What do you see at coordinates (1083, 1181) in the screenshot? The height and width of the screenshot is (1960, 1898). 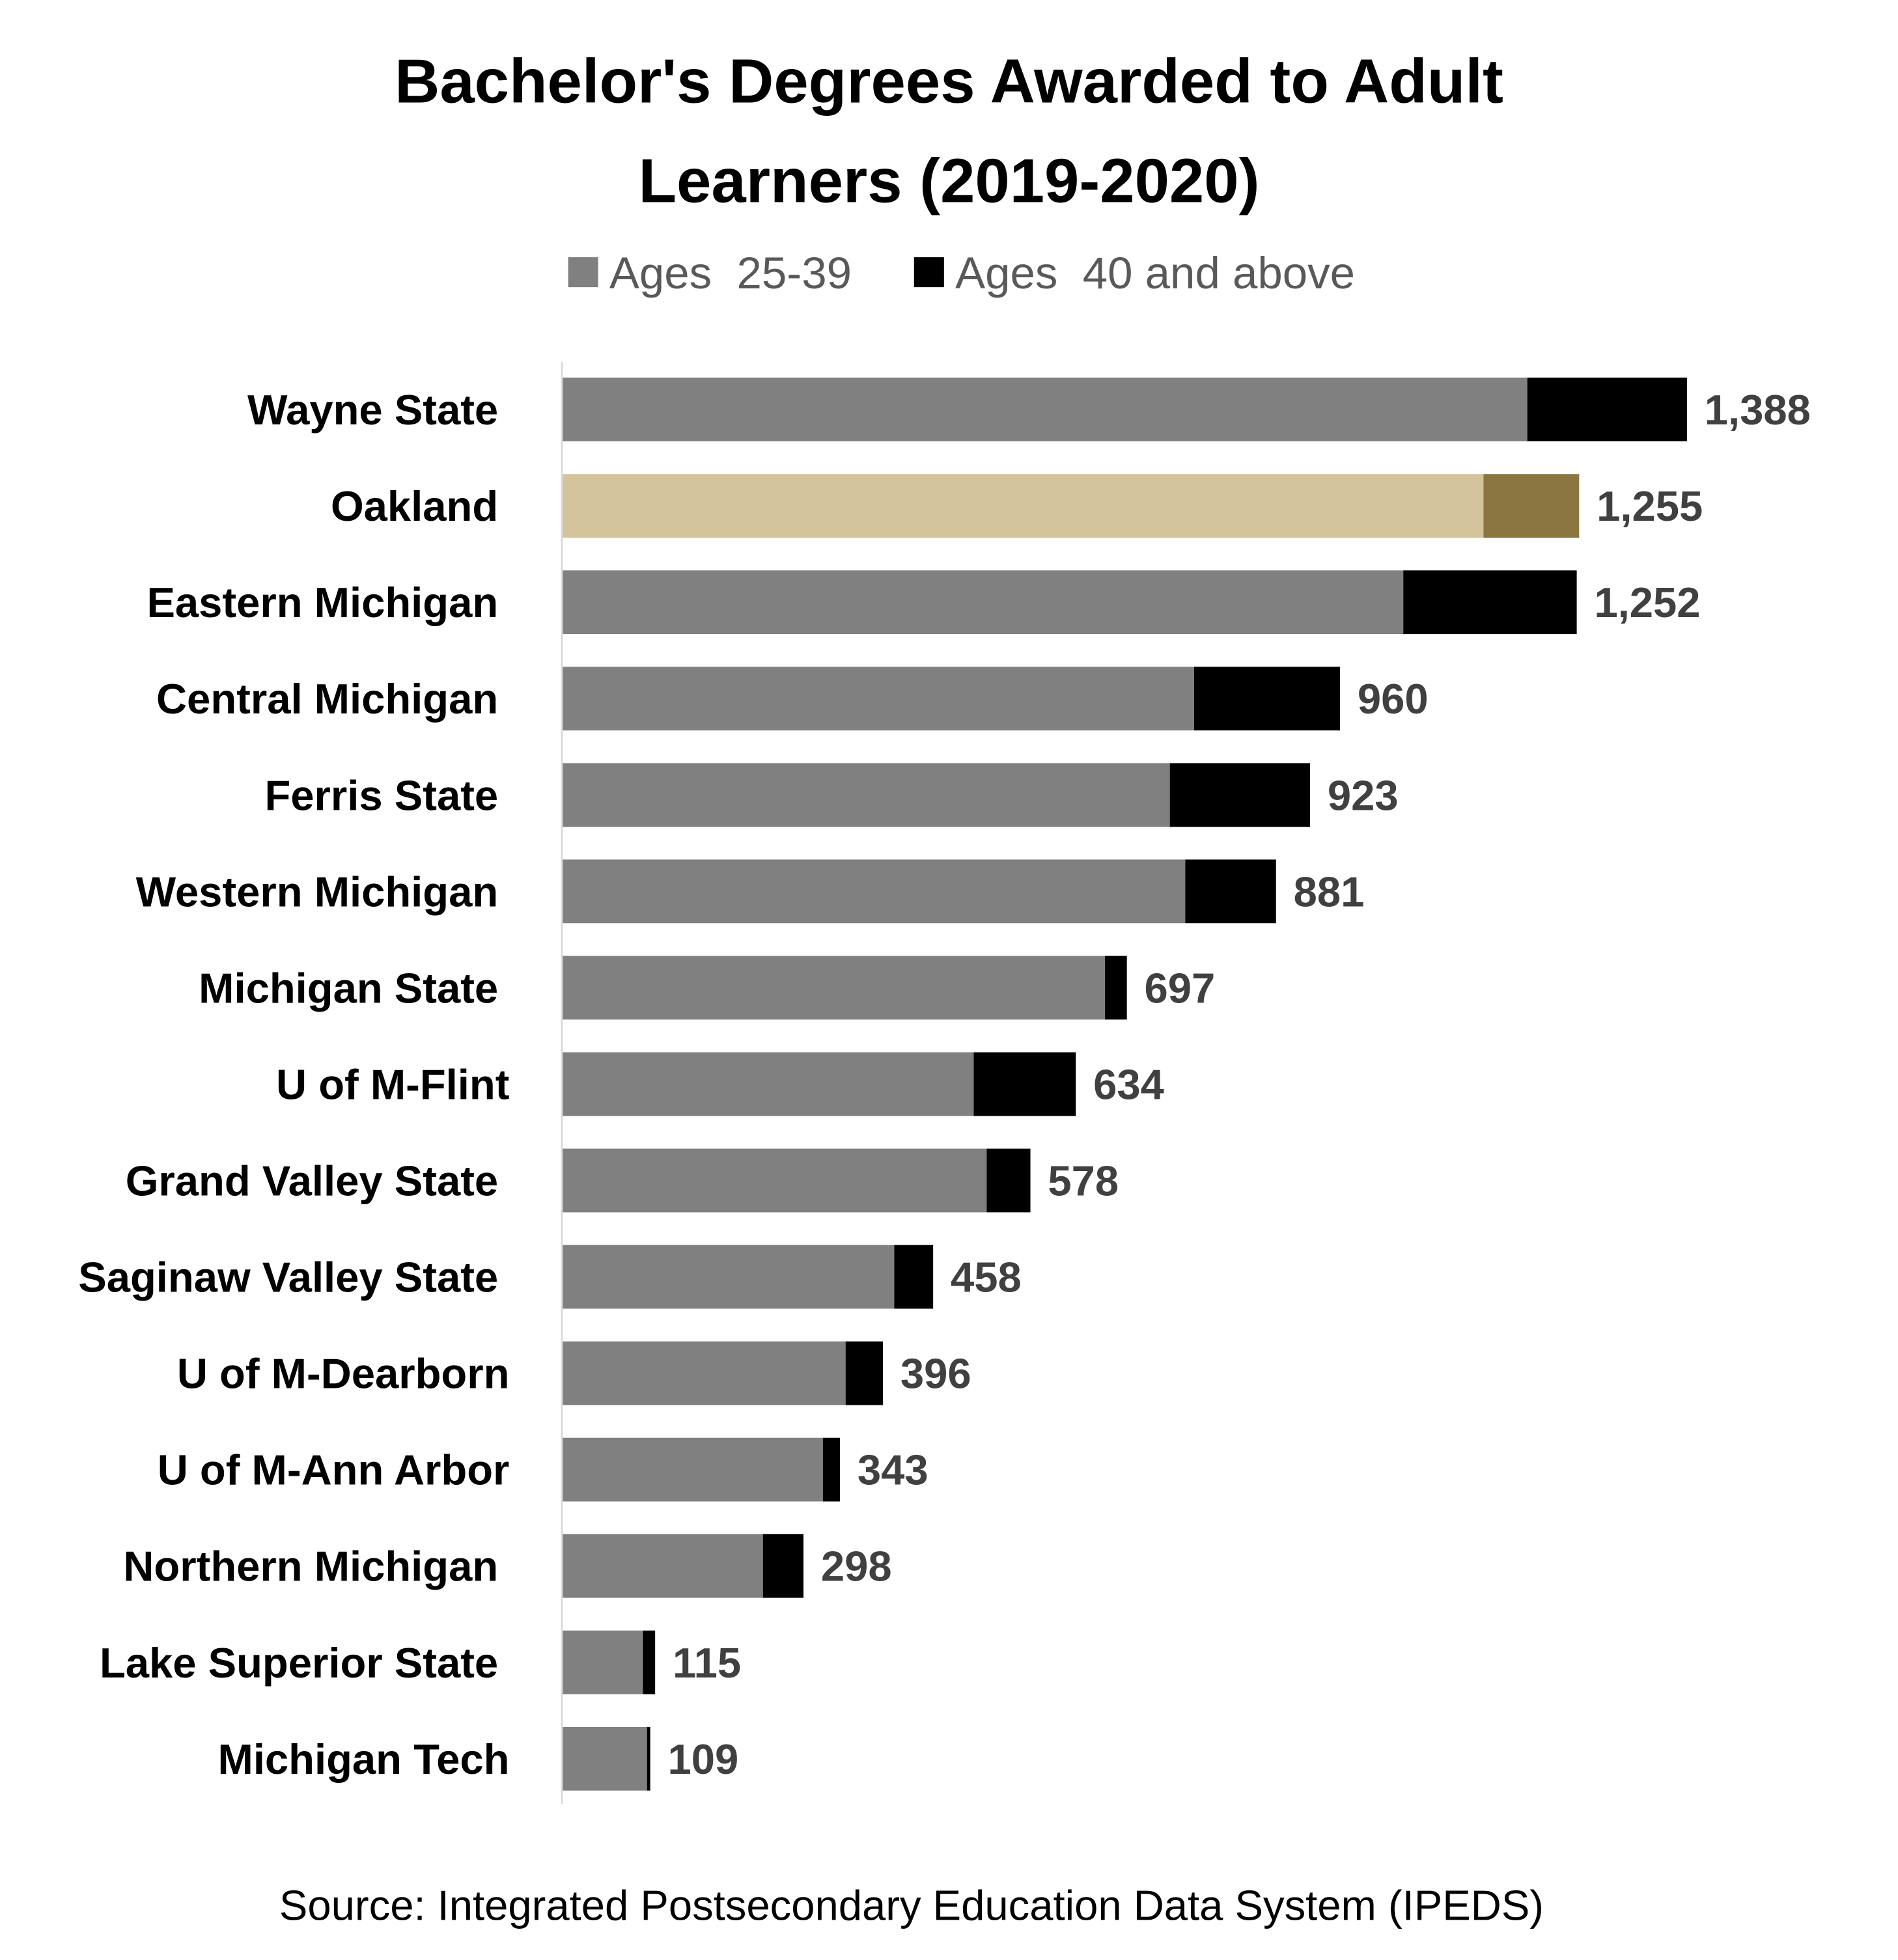 I see `value-label-grand-valley-state: 578` at bounding box center [1083, 1181].